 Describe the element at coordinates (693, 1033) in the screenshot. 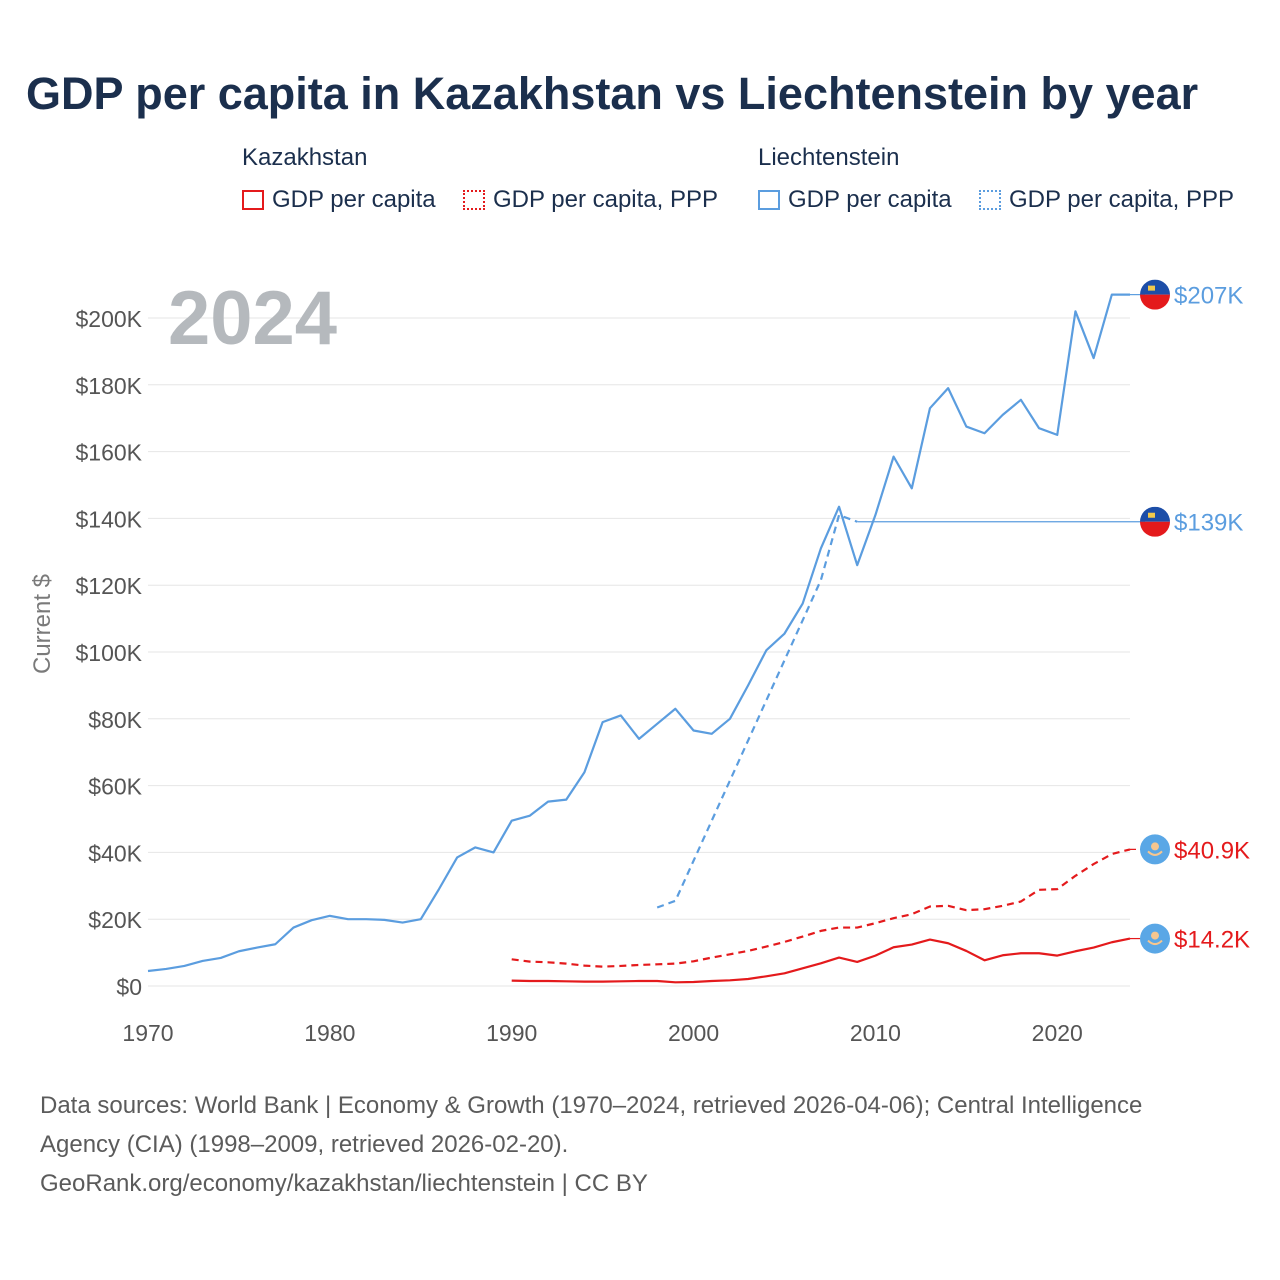

I see `x-tick-label: 2000` at that location.